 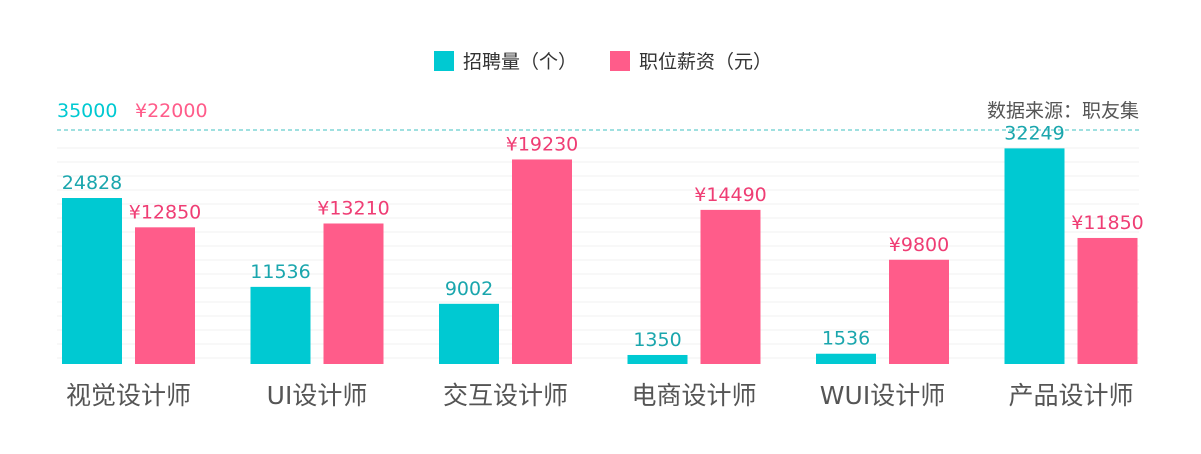 What do you see at coordinates (620, 61) in the screenshot?
I see `legend-swatch-salary` at bounding box center [620, 61].